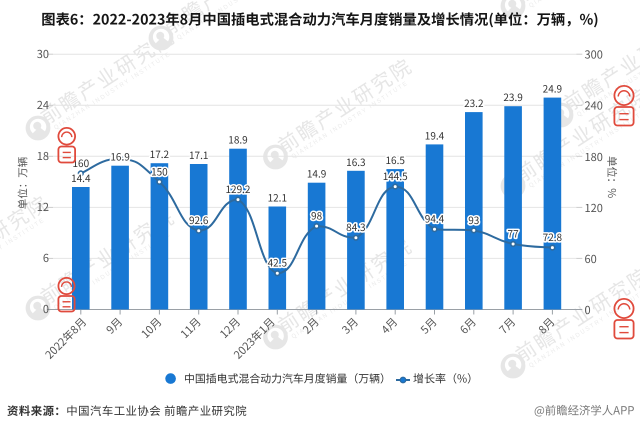 The image size is (640, 428). What do you see at coordinates (594, 157) in the screenshot?
I see `svg-text: 180` at bounding box center [594, 157].